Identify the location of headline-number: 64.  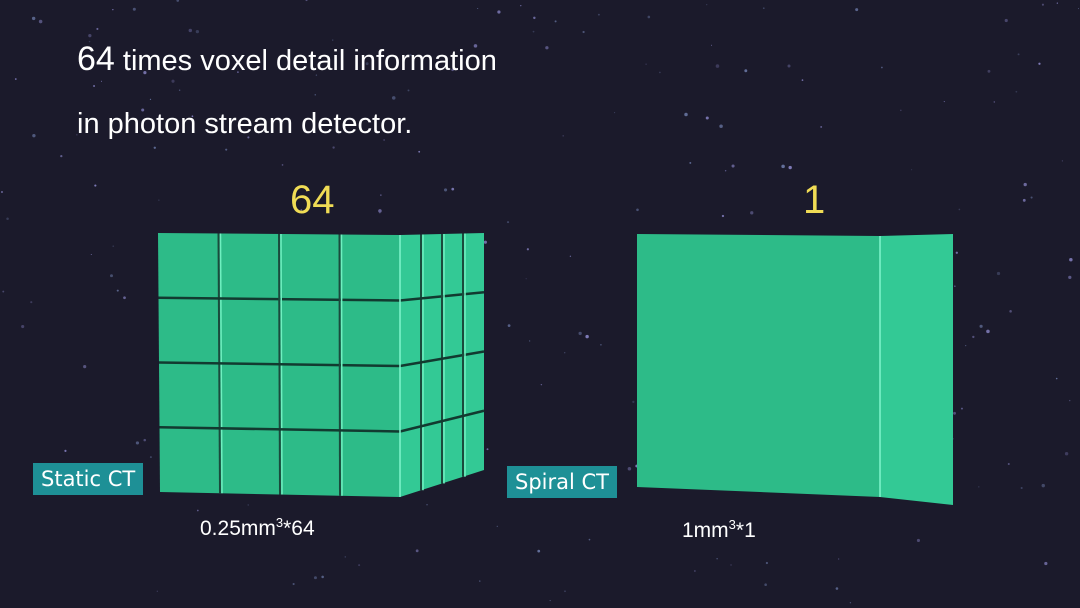
(96, 59).